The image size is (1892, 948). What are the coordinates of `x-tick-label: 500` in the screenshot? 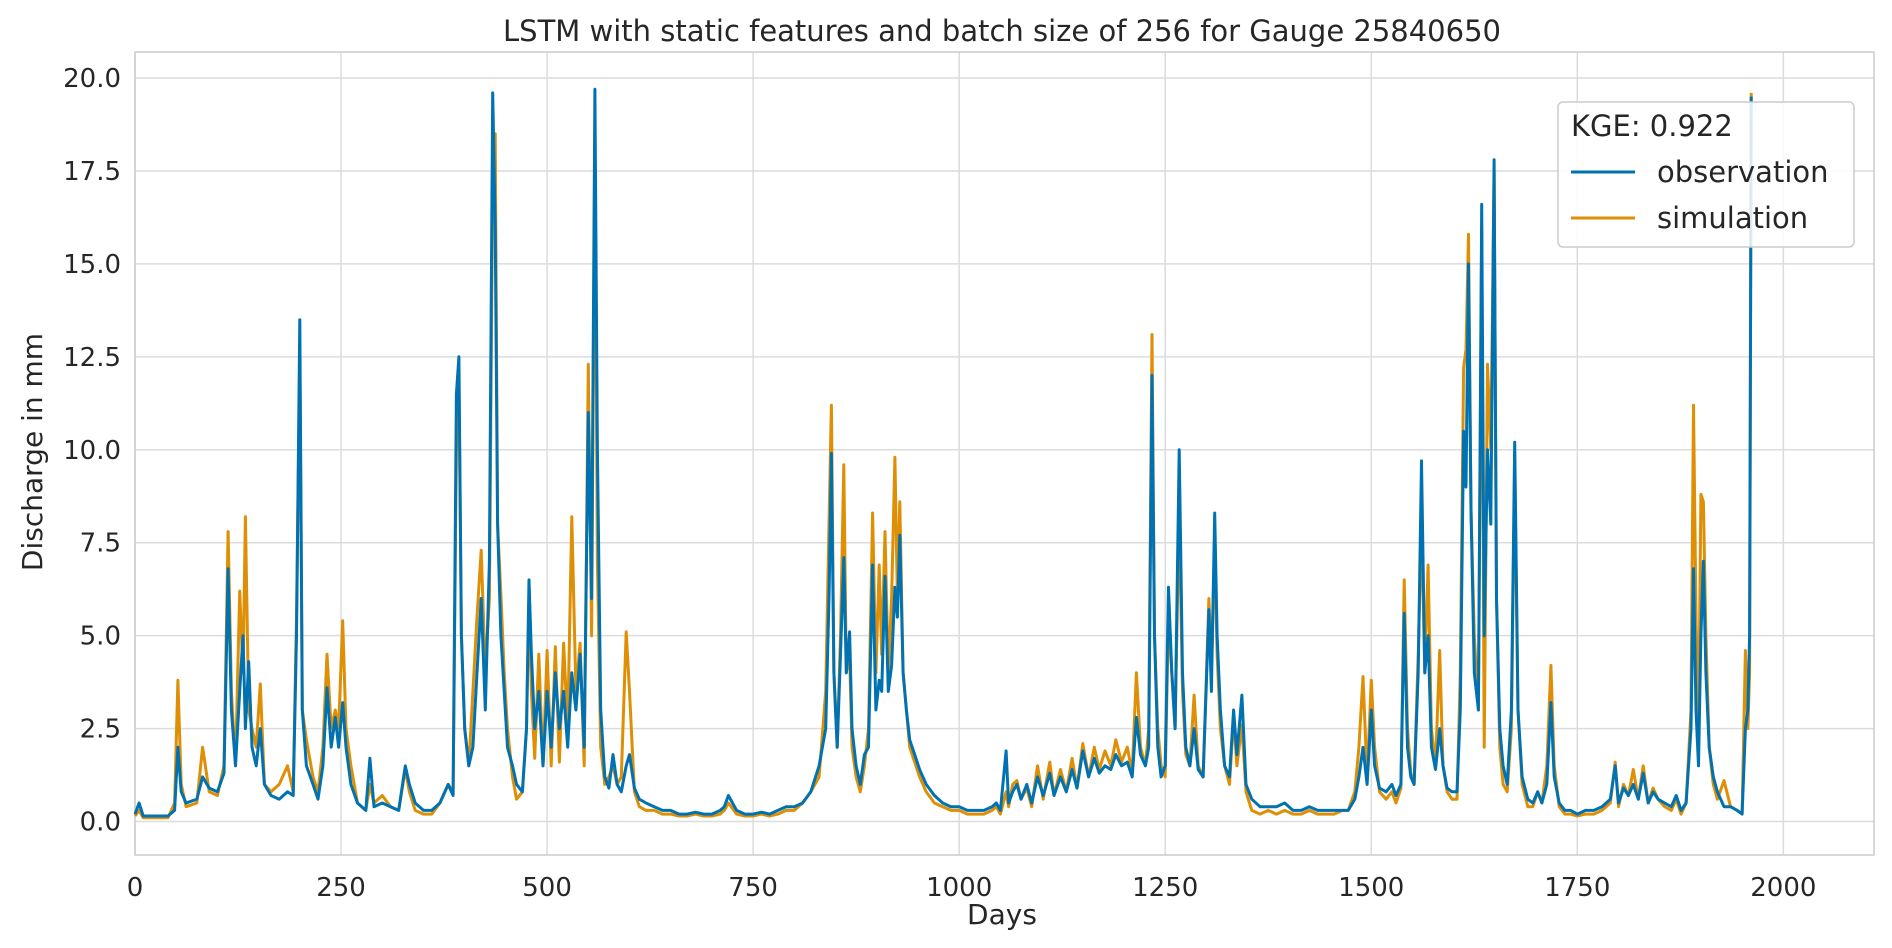 It's located at (547, 888).